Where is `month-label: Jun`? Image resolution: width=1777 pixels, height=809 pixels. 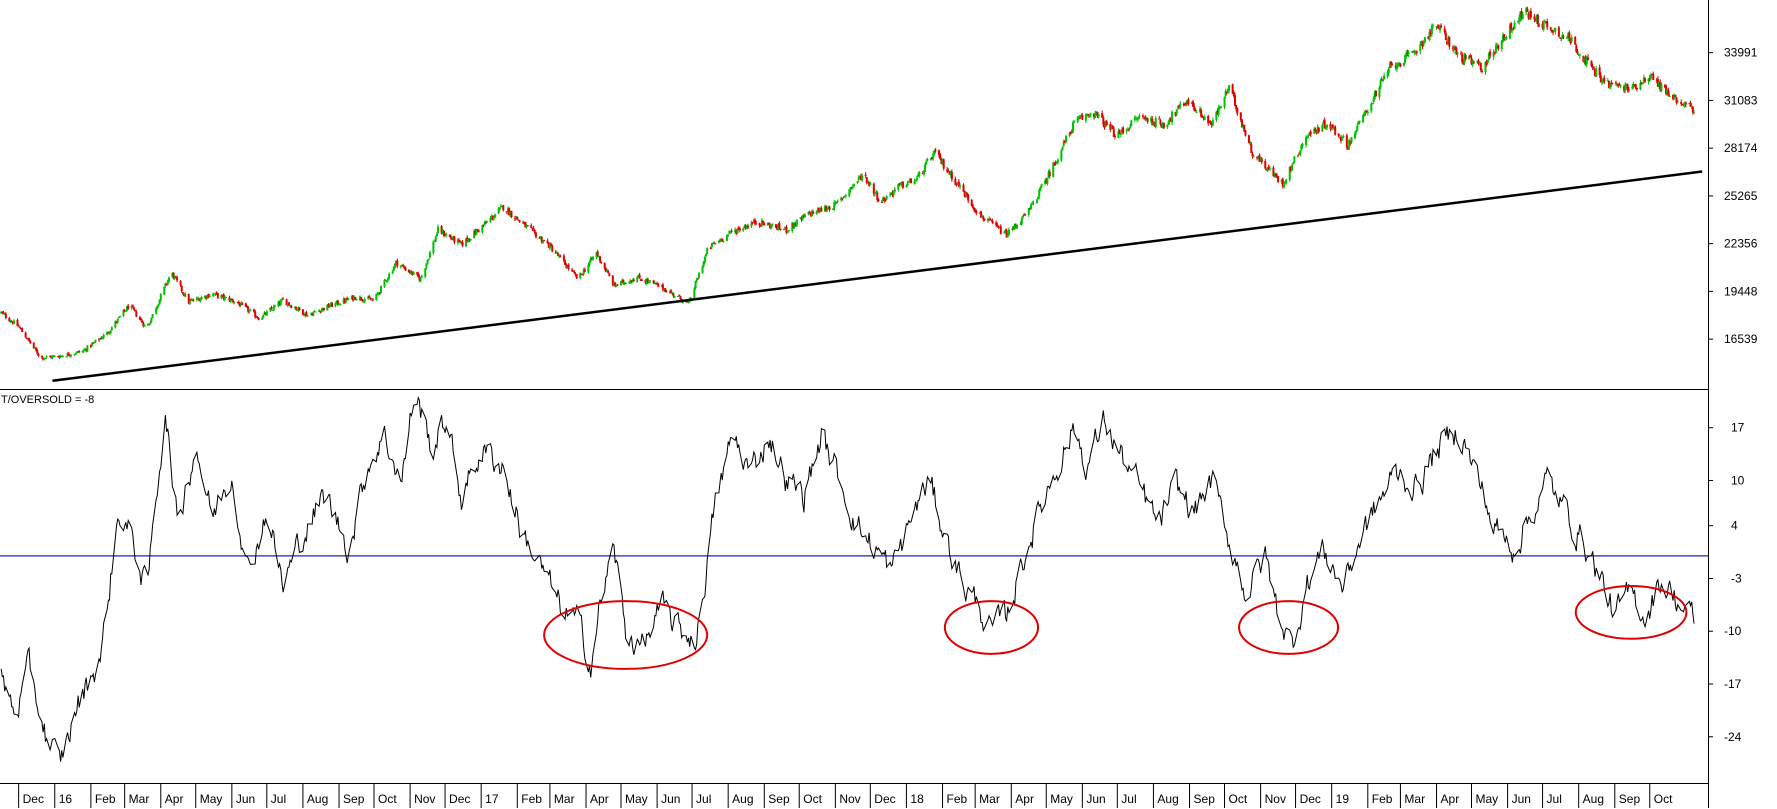
month-label: Jun is located at coordinates (670, 799).